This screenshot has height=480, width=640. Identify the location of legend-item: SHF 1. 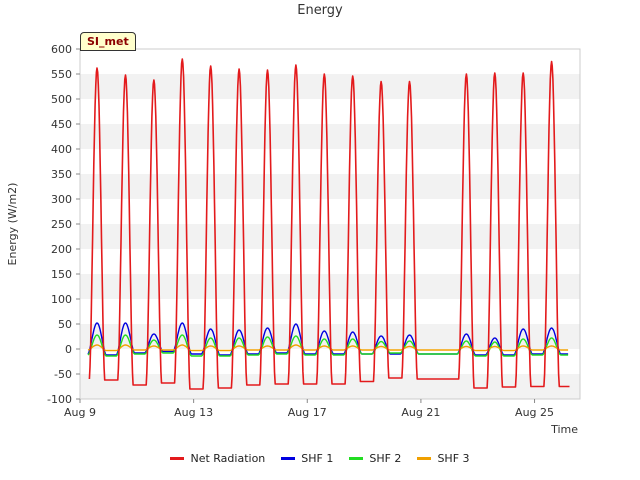
(307, 458).